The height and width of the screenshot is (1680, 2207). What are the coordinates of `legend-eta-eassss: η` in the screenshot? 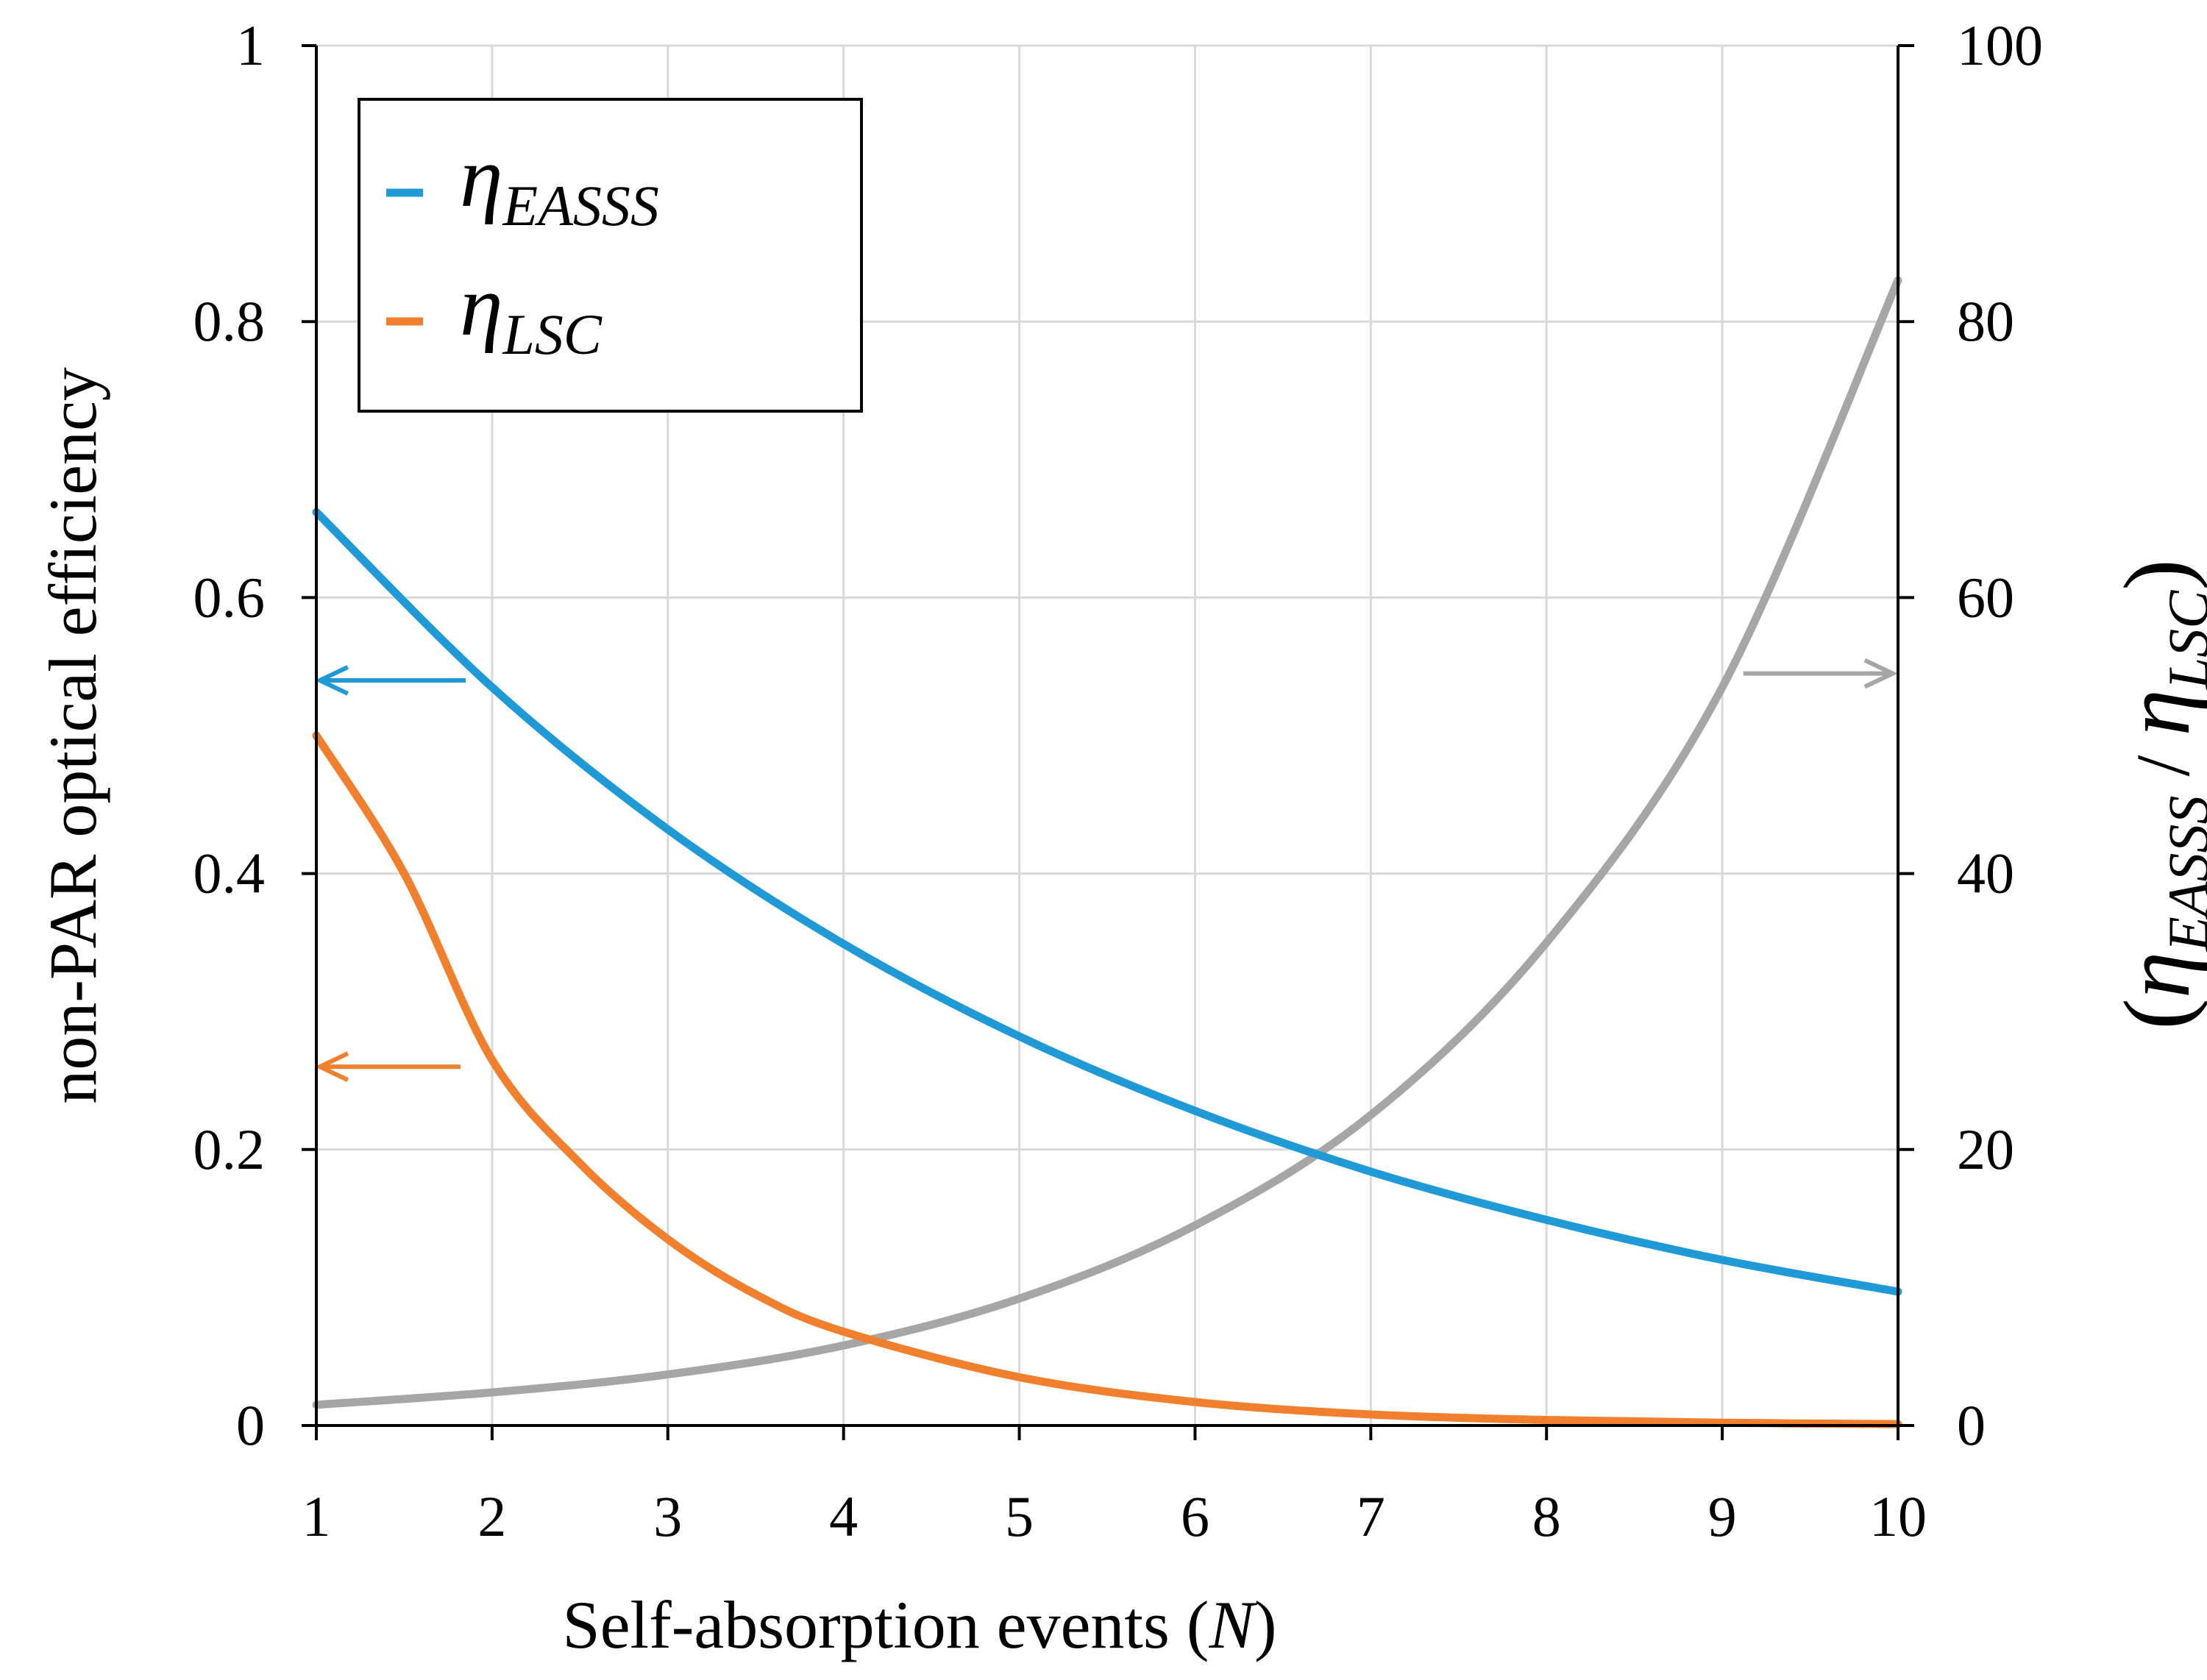 It's located at (482, 177).